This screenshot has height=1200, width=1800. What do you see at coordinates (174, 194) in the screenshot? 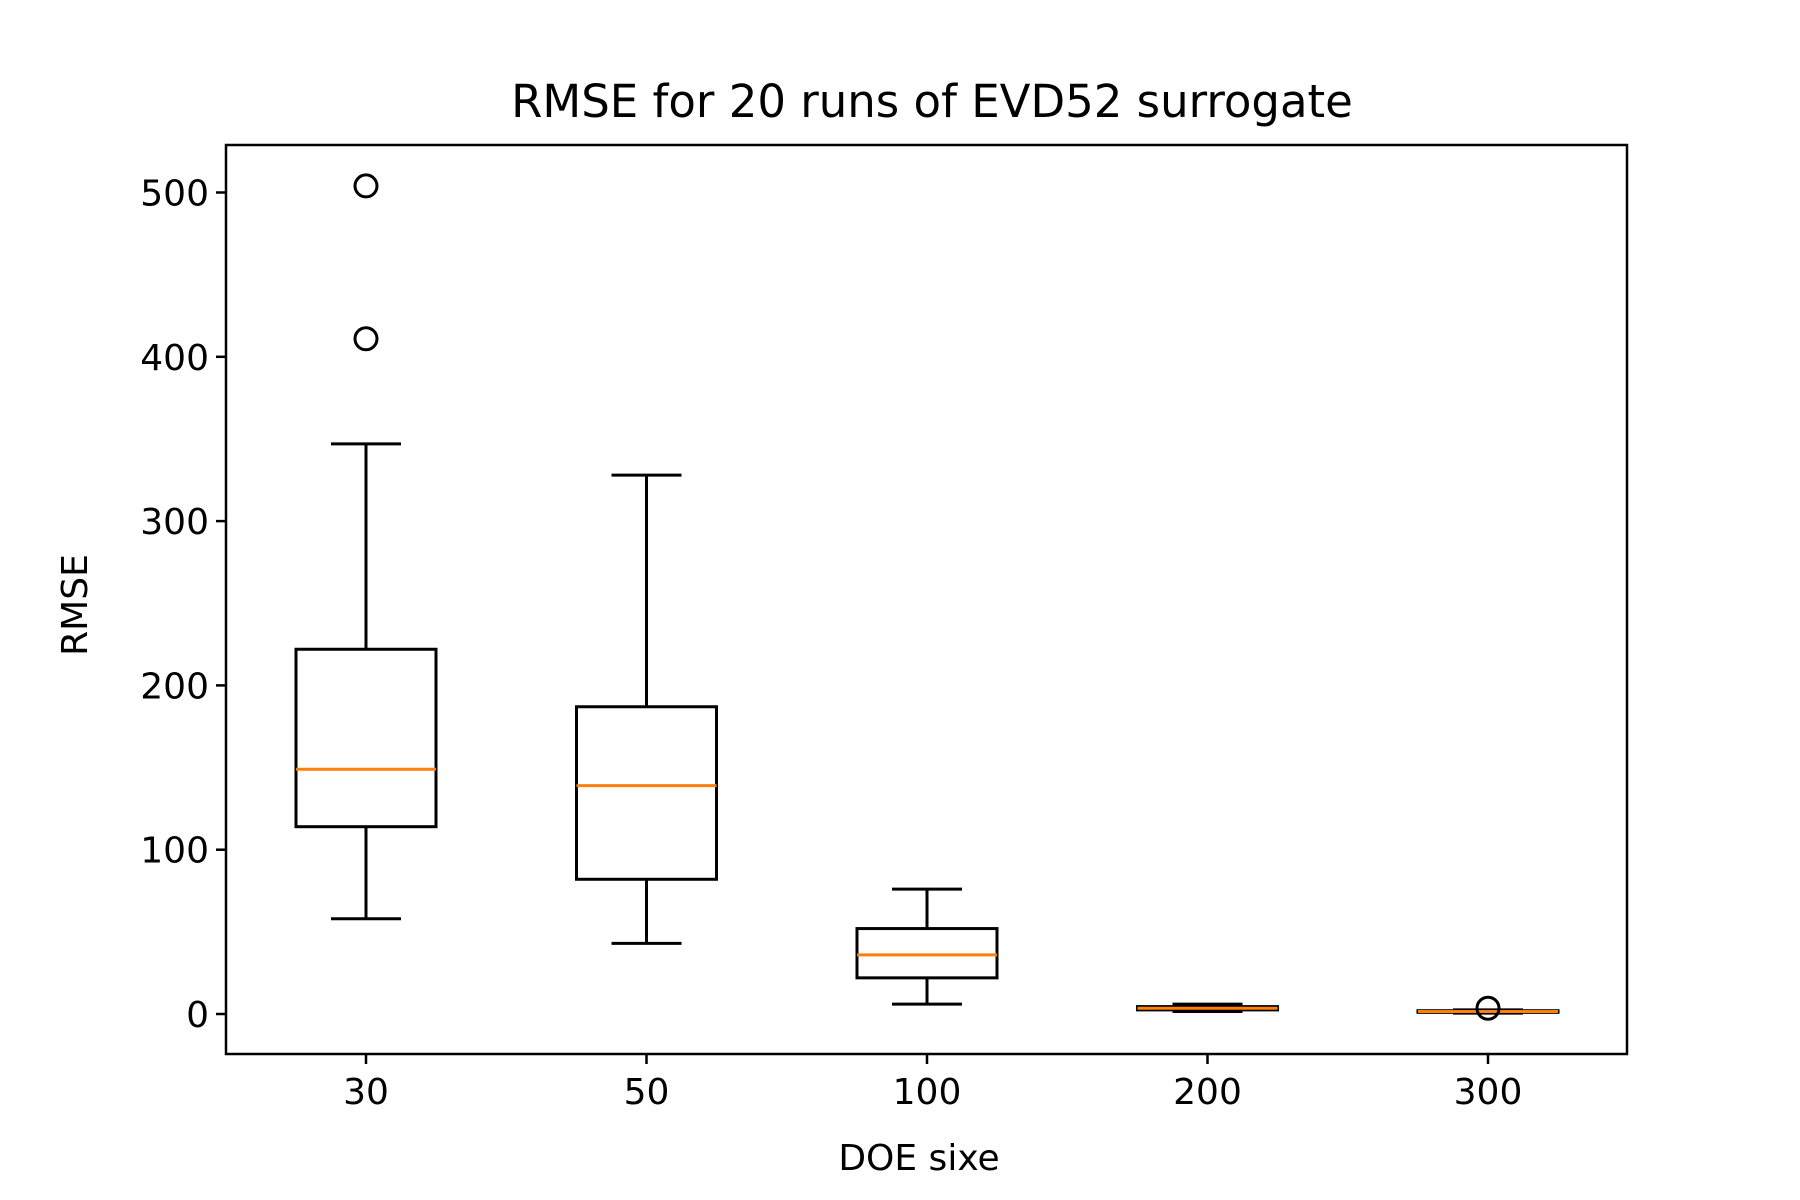
I see `y-tick-label: 500` at bounding box center [174, 194].